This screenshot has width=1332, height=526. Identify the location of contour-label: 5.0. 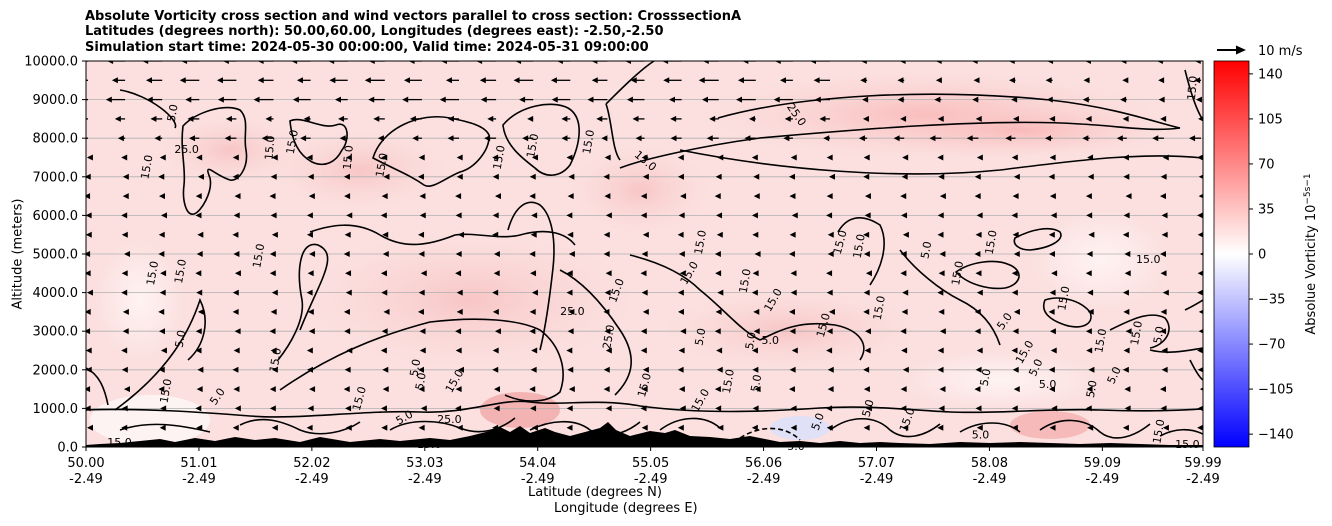
(415, 367).